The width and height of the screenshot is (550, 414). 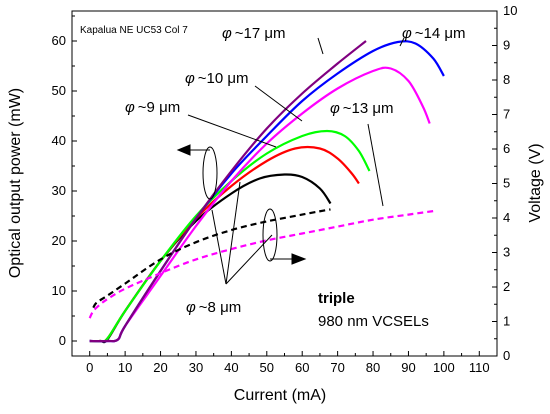 What do you see at coordinates (62, 340) in the screenshot?
I see `y-left-tick-label: 0` at bounding box center [62, 340].